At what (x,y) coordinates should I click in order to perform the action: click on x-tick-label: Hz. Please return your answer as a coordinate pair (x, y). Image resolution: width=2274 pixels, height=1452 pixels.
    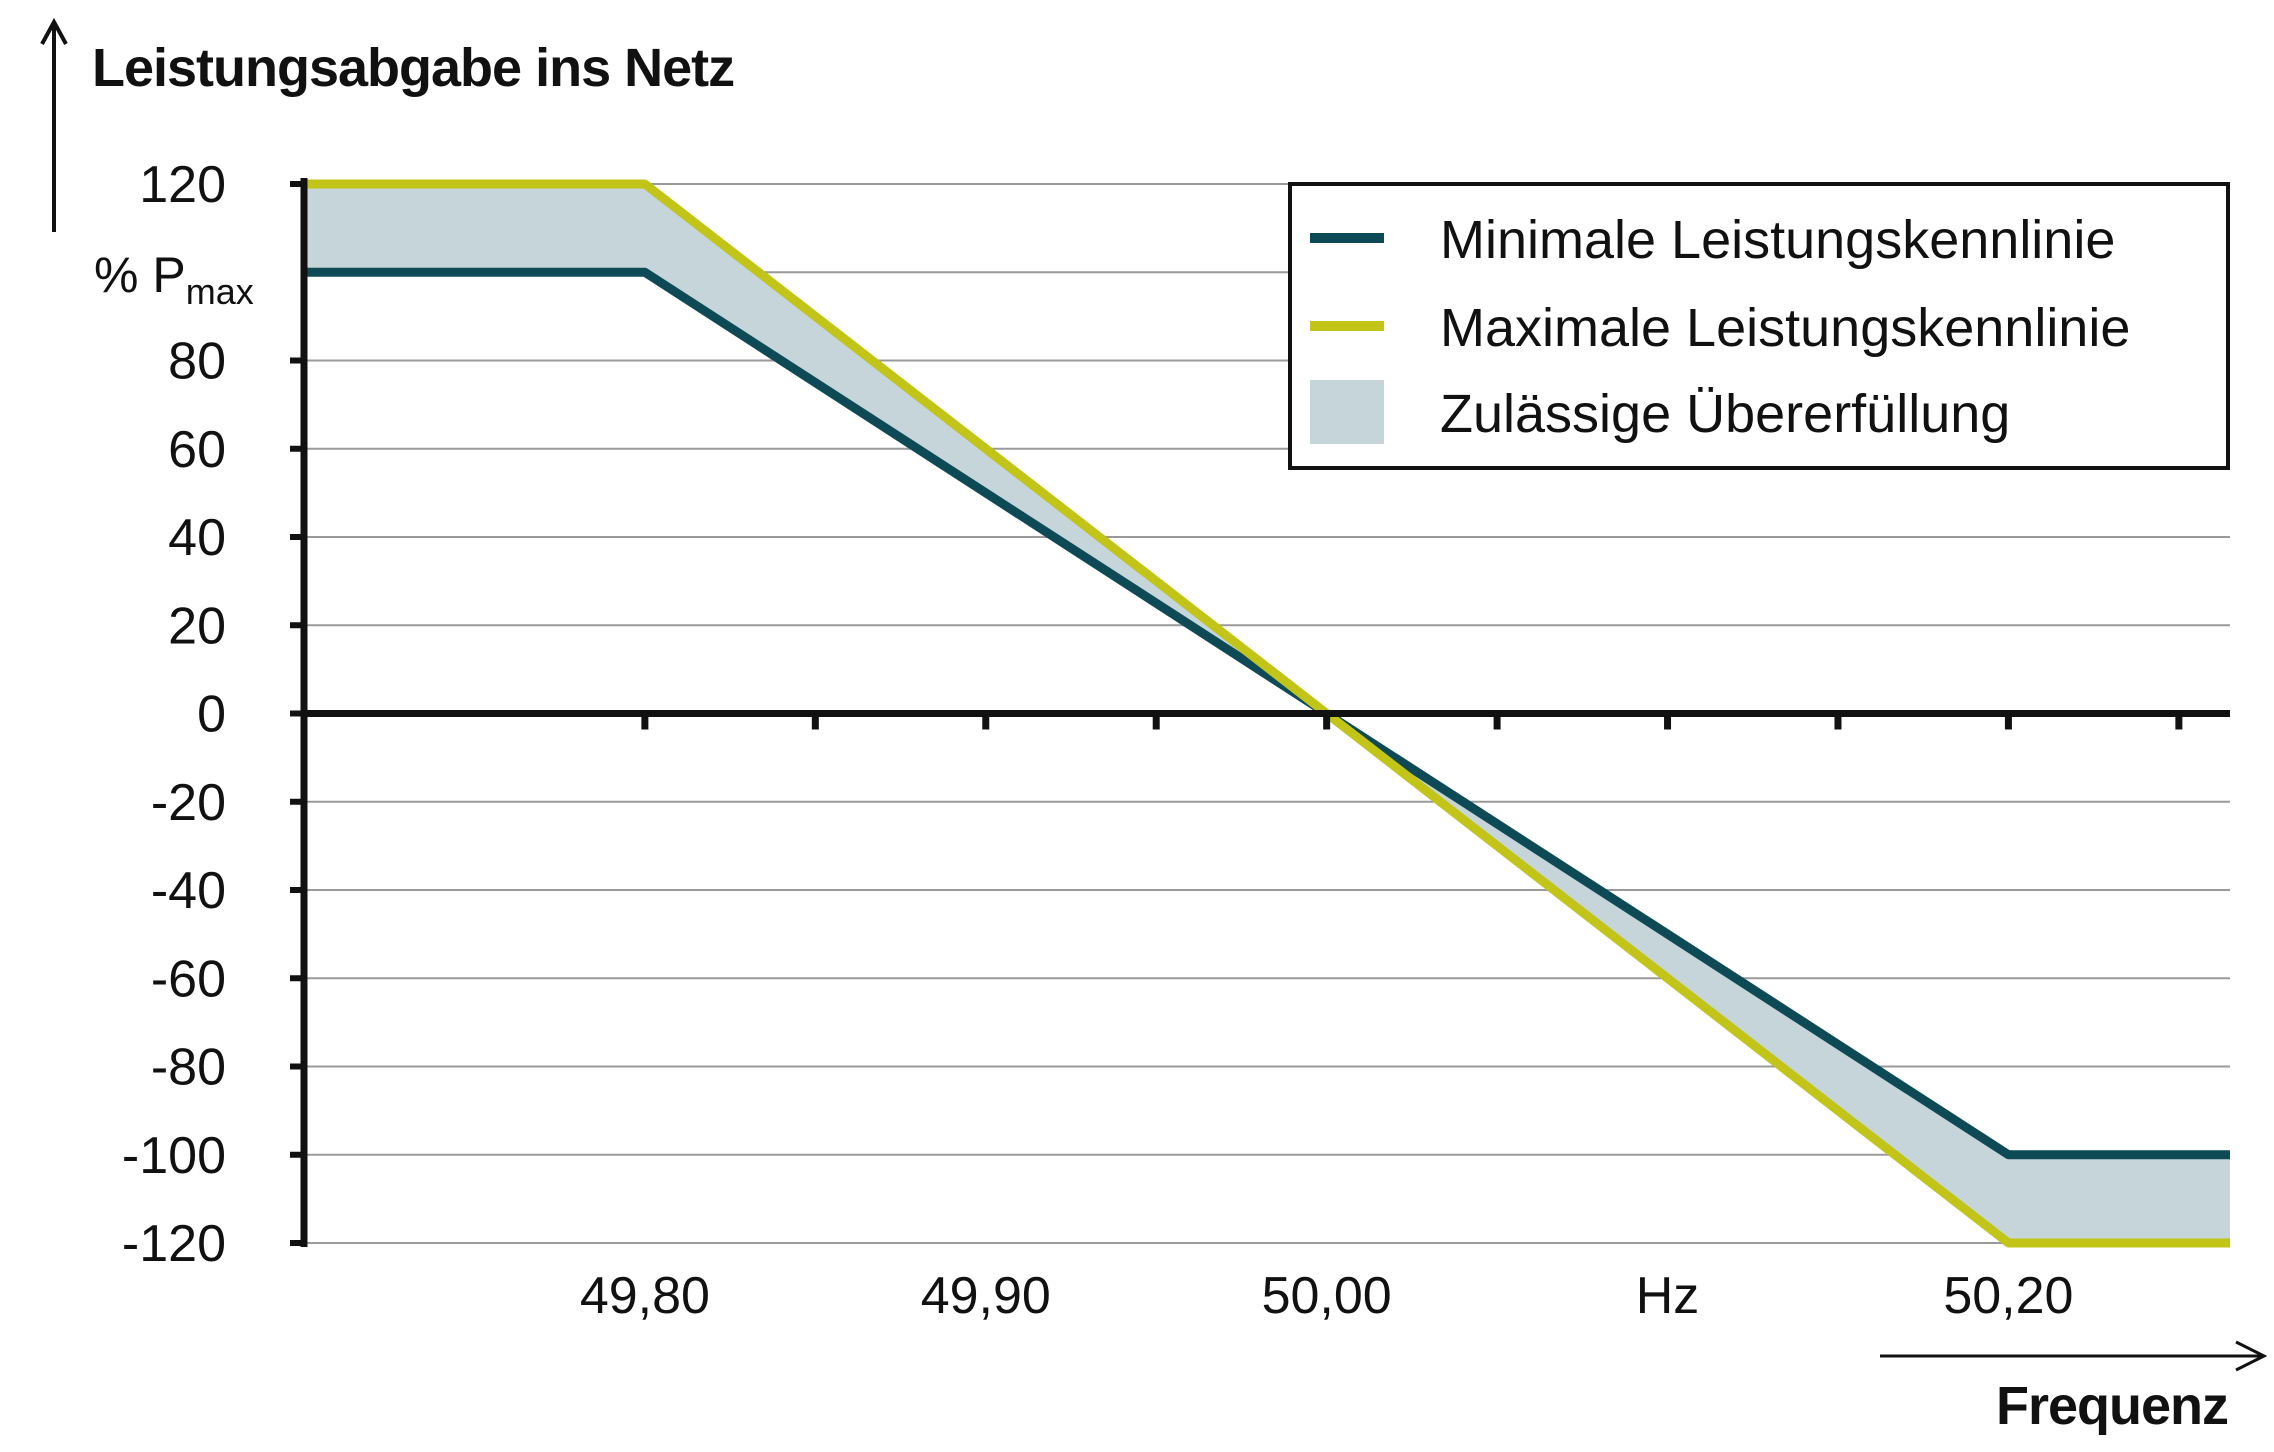
    Looking at the image, I should click on (1668, 1296).